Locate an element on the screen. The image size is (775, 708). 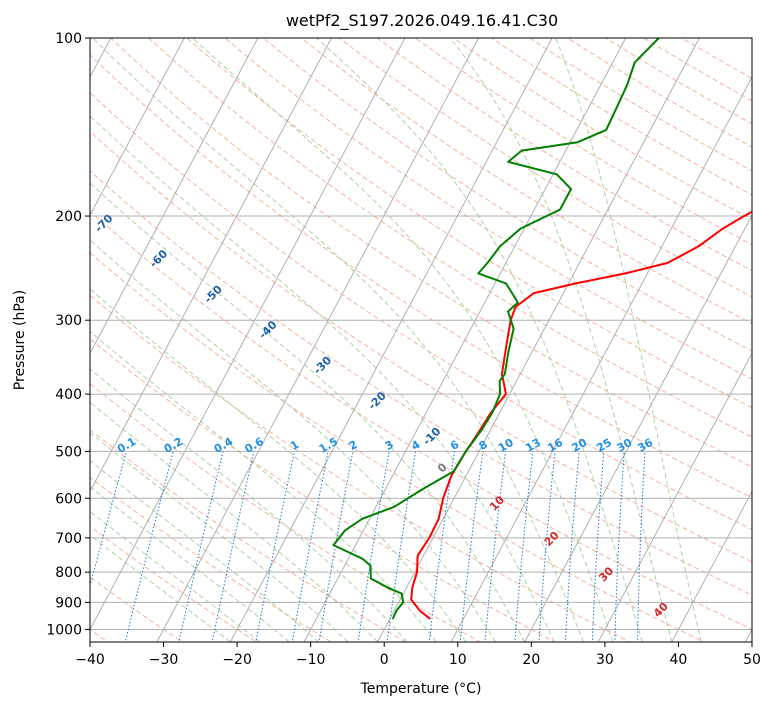
mixing-ratio-label: 0.2 is located at coordinates (173, 445).